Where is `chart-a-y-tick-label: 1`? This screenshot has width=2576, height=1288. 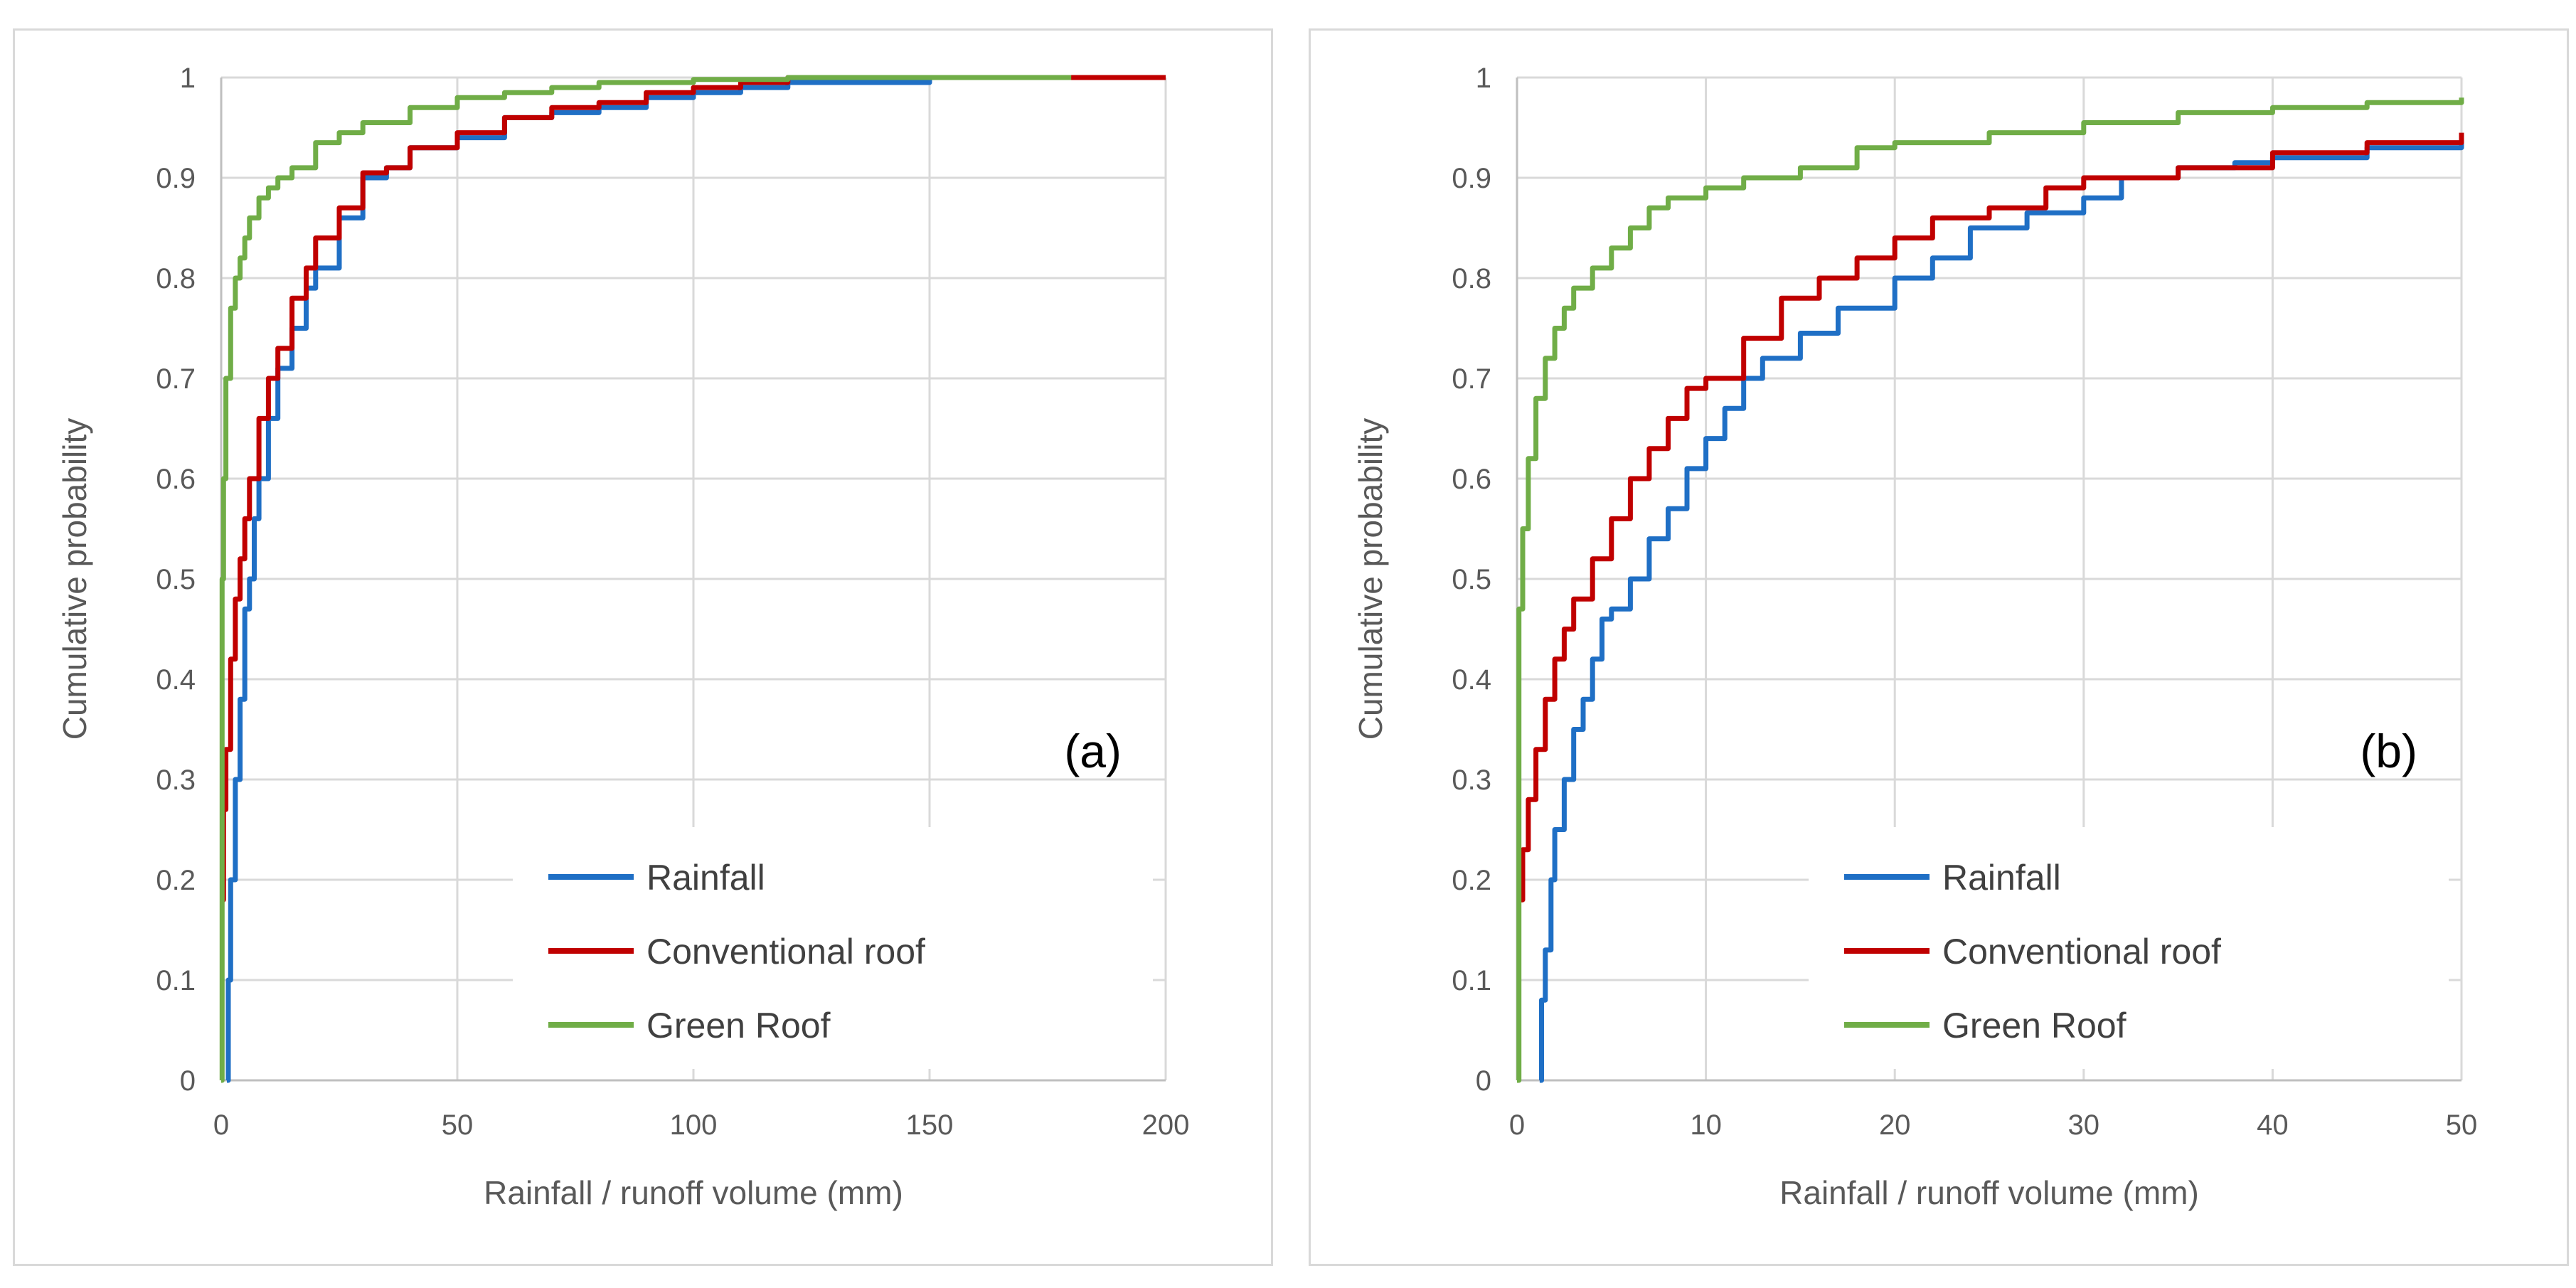 chart-a-y-tick-label: 1 is located at coordinates (188, 78).